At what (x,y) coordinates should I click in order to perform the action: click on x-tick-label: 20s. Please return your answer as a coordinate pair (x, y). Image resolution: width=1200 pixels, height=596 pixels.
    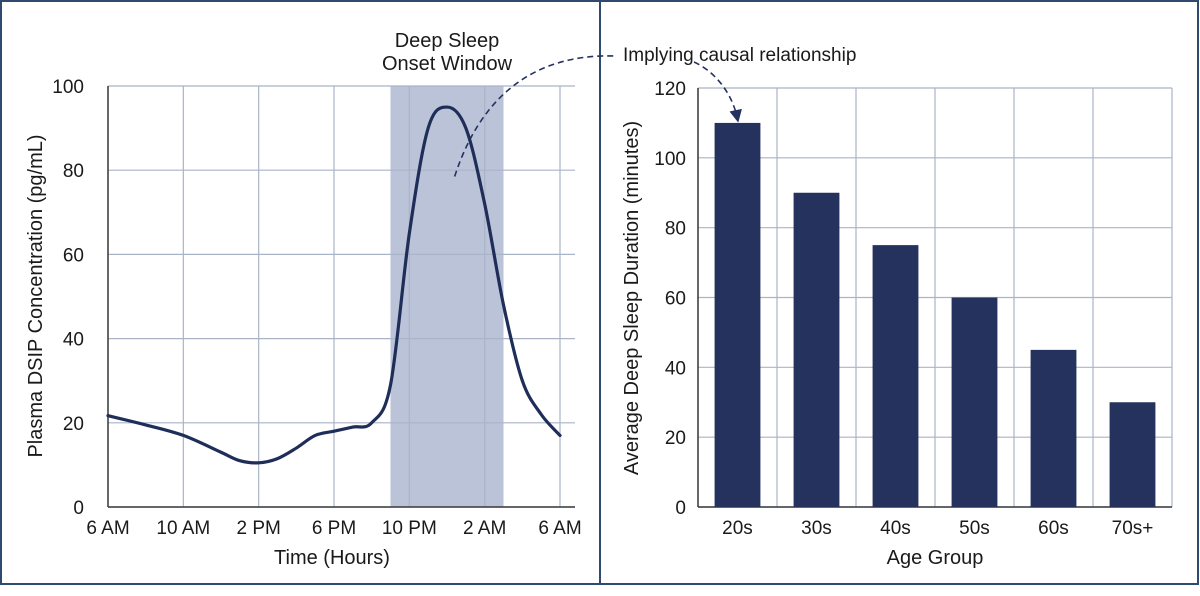
    Looking at the image, I should click on (737, 528).